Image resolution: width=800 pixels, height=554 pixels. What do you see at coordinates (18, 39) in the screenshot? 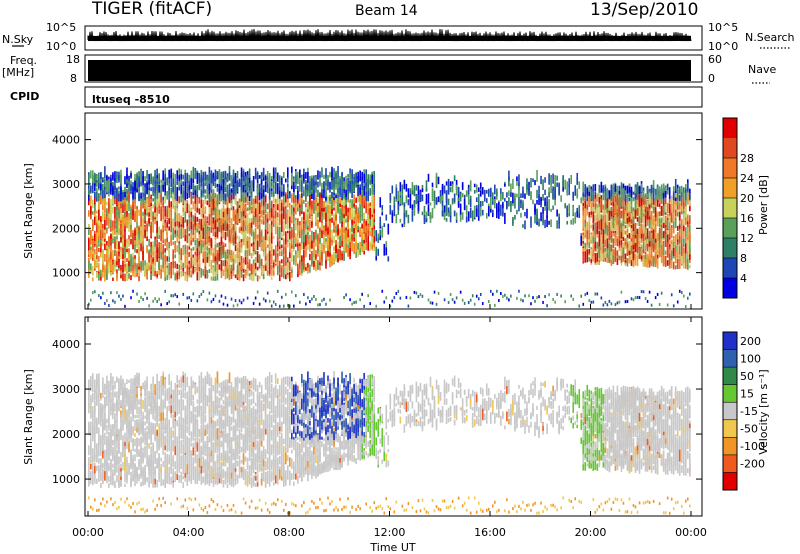
I see `nsky-label: N.Sky` at bounding box center [18, 39].